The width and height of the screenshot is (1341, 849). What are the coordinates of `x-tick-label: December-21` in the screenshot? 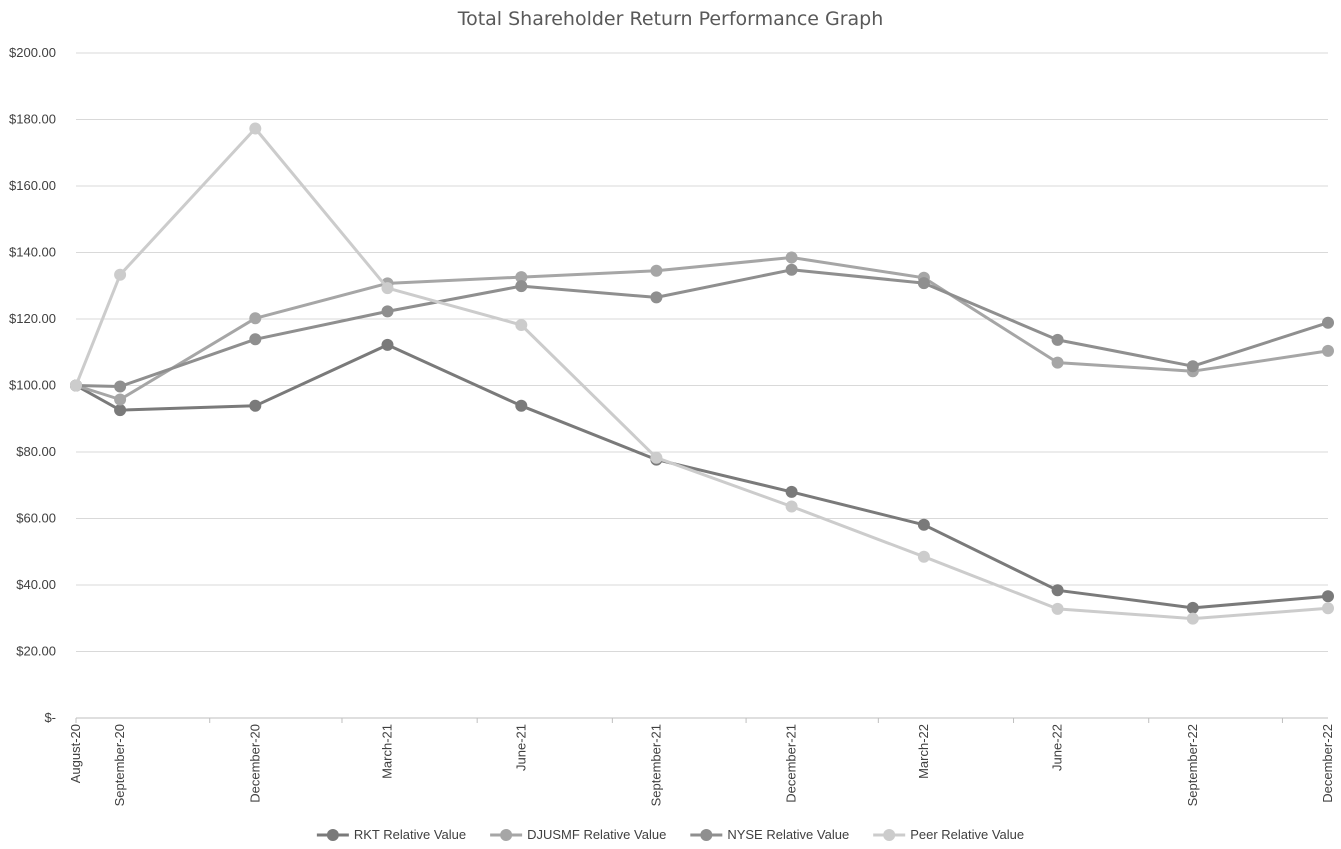 It's located at (791, 763).